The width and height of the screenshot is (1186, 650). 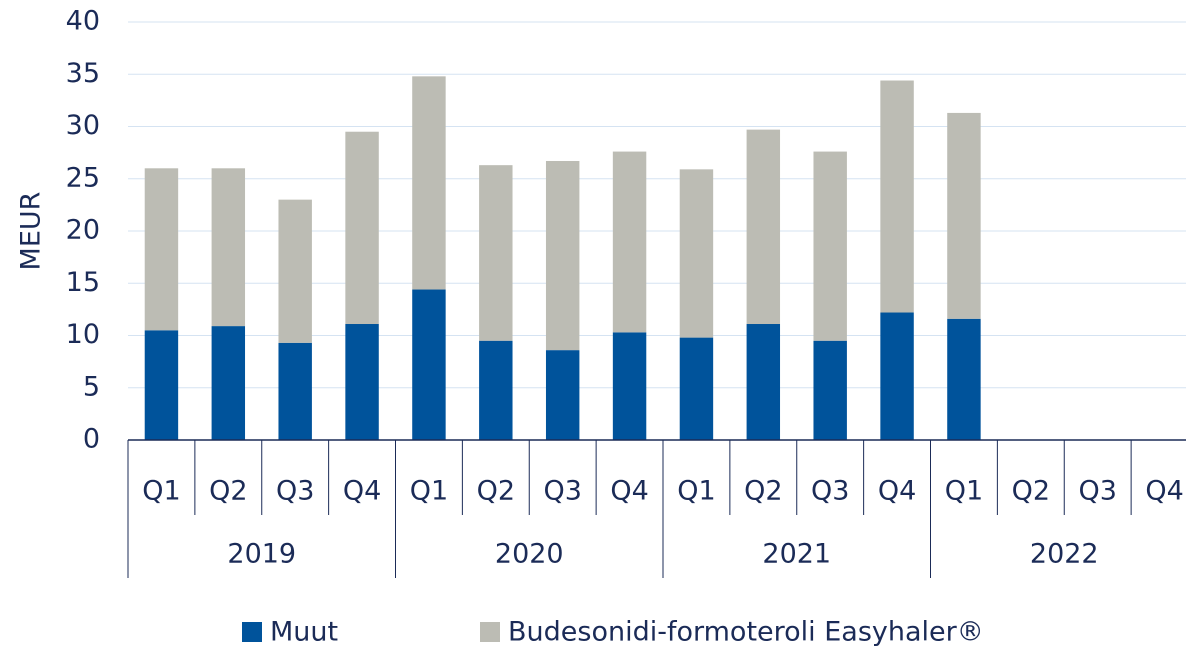 What do you see at coordinates (83, 125) in the screenshot?
I see `y-tick-label: 30` at bounding box center [83, 125].